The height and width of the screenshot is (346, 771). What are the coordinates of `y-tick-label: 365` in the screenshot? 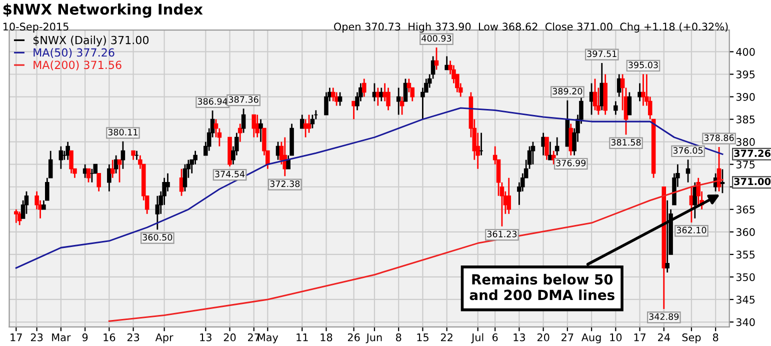 It's located at (745, 210).